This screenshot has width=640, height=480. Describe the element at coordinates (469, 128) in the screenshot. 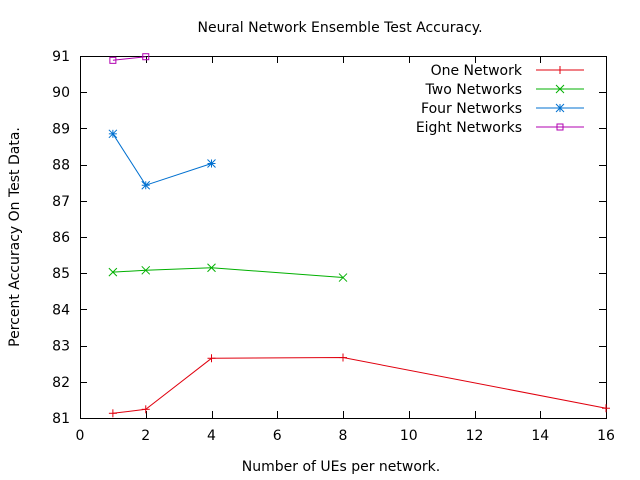

I see `legend-label: Eight Networks` at that location.